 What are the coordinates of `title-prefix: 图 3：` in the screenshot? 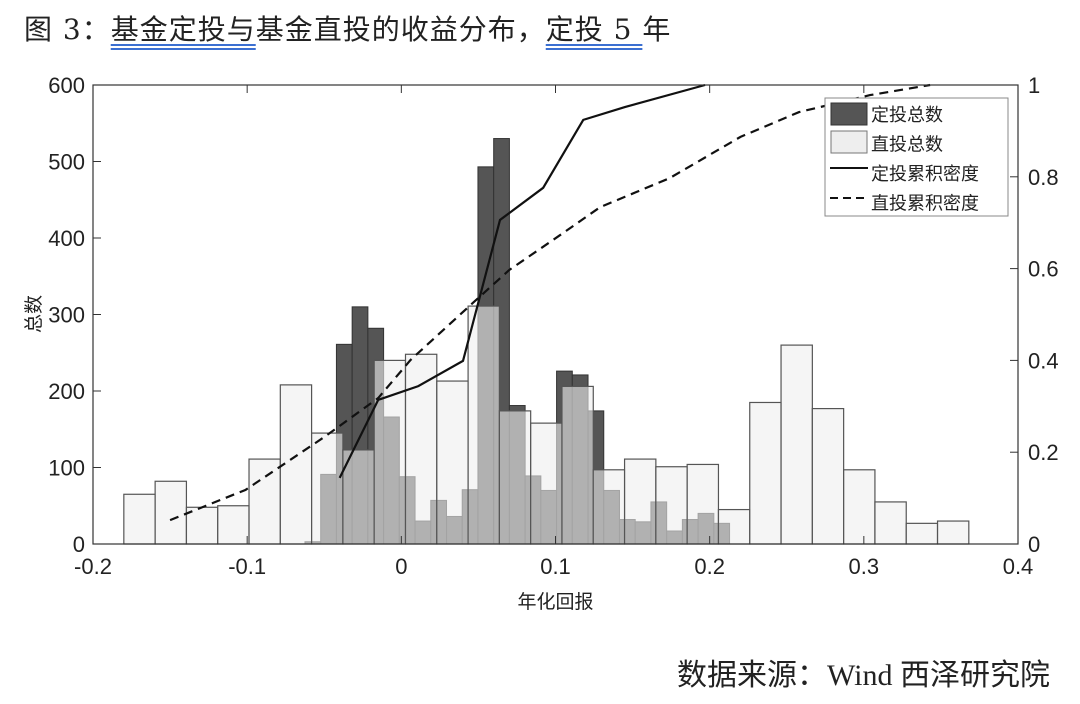 It's located at (67, 29).